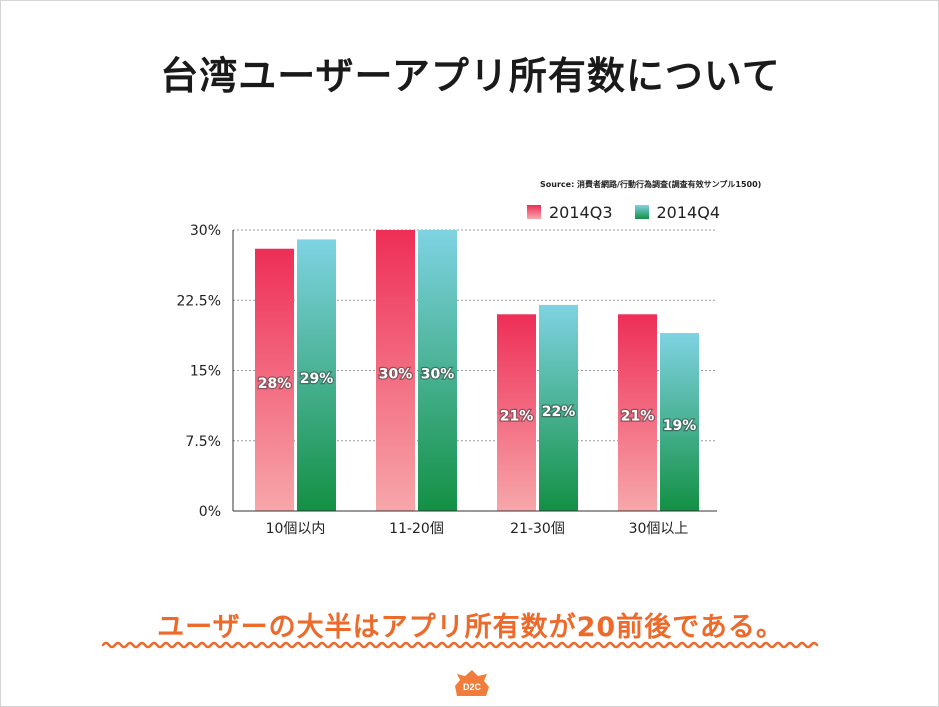 The height and width of the screenshot is (707, 939). I want to click on chart-legend: 2014Q3 2014Q4, so click(634, 212).